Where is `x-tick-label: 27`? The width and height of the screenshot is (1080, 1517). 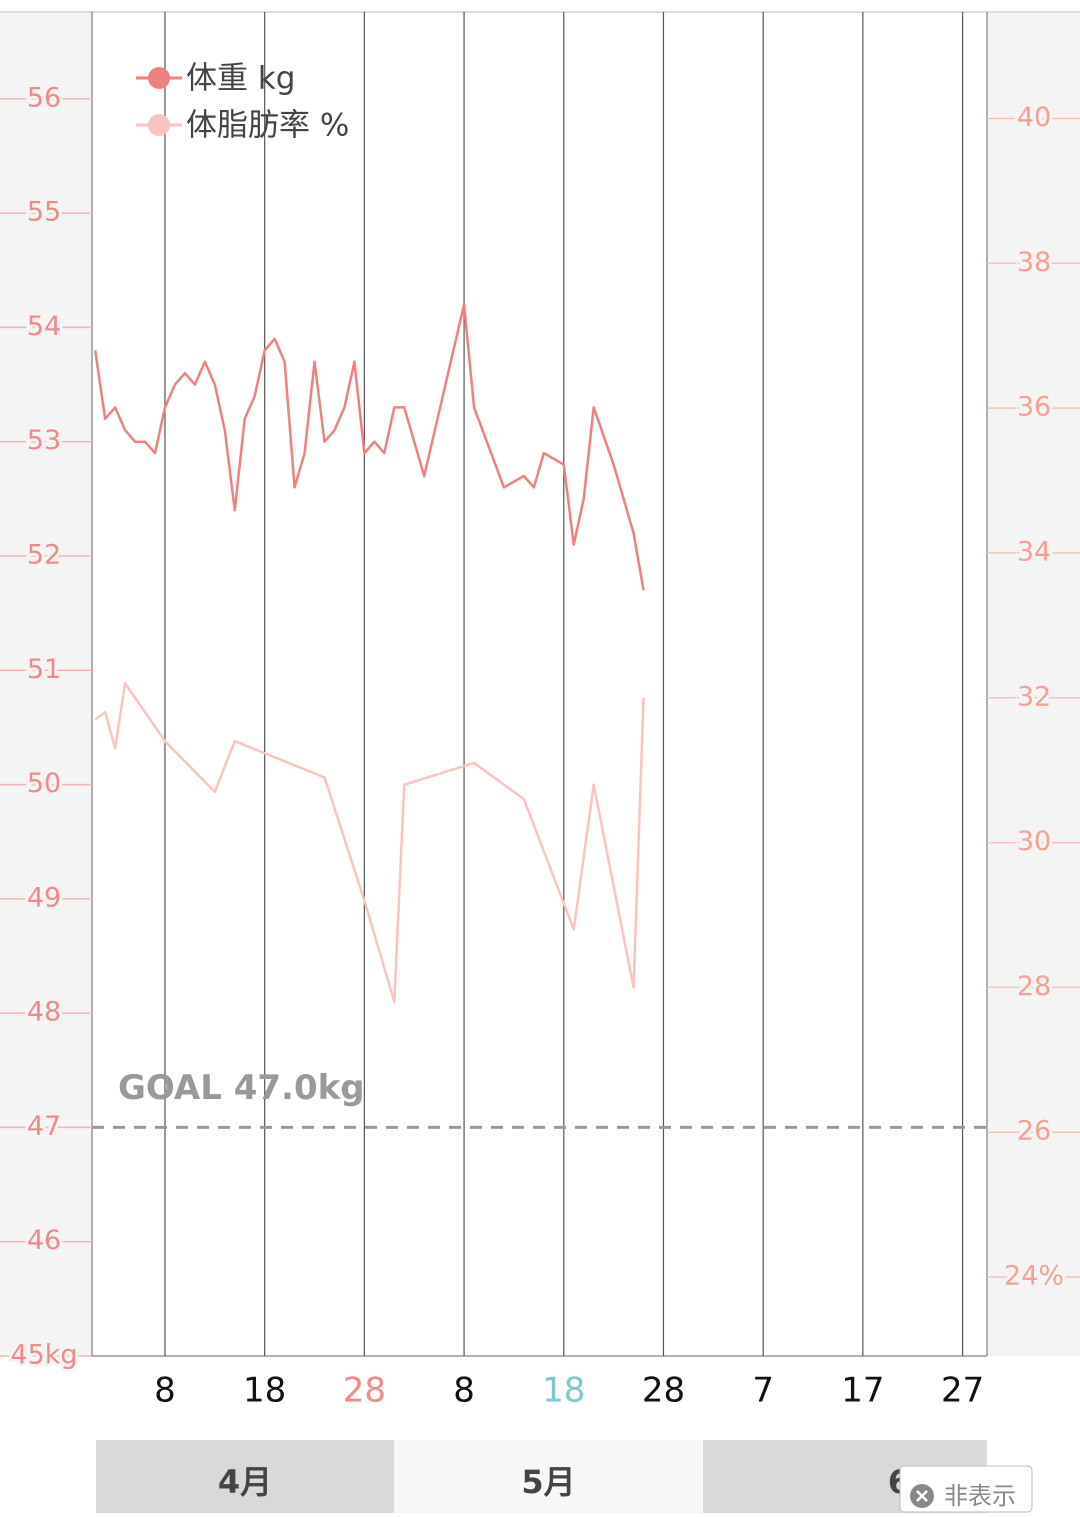
x-tick-label: 27 is located at coordinates (962, 1391).